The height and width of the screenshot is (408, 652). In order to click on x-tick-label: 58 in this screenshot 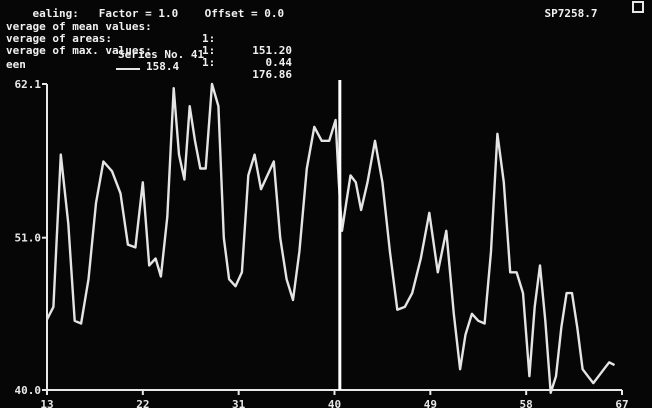, I will do `click(526, 403)`.